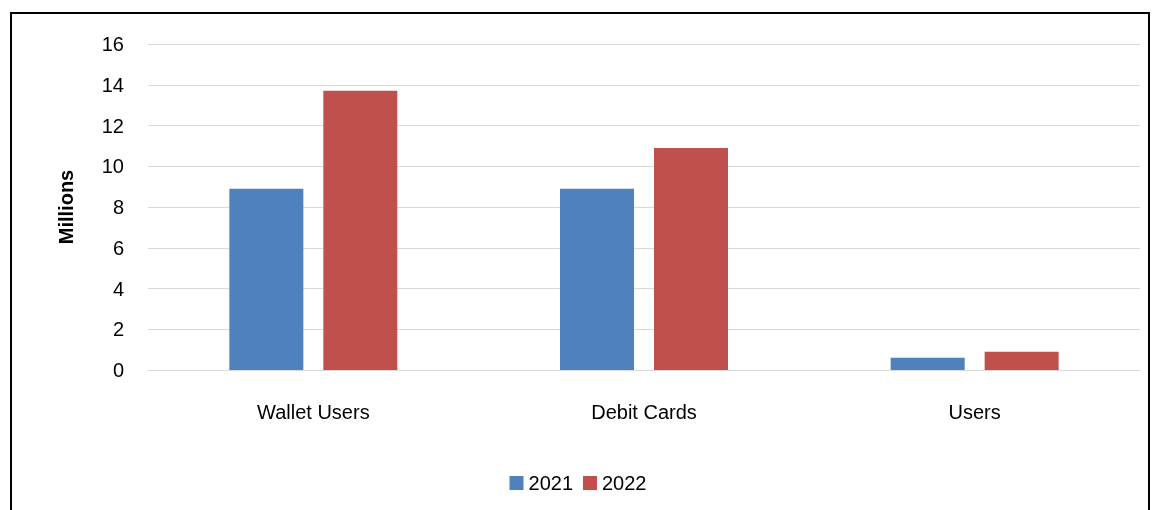  What do you see at coordinates (118, 370) in the screenshot?
I see `y-tick-label: 0` at bounding box center [118, 370].